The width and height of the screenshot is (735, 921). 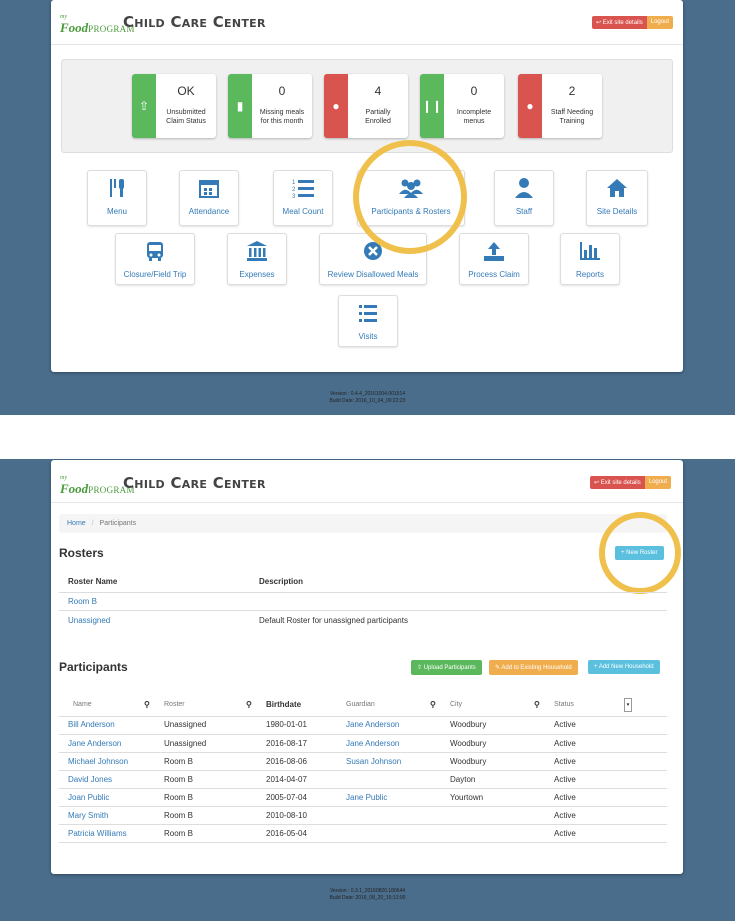 I want to click on participants-heading: Participants, so click(x=93, y=667).